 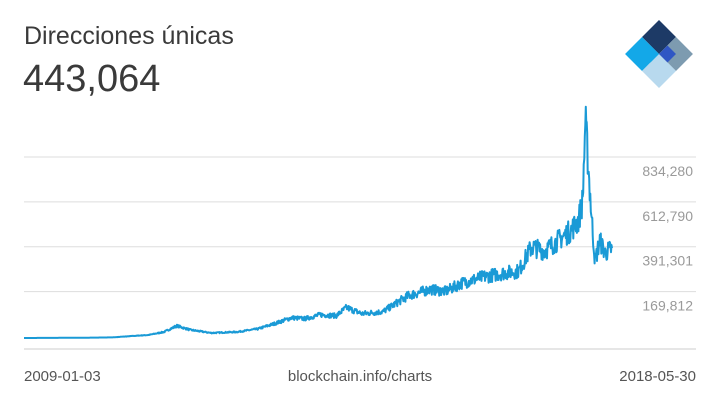 What do you see at coordinates (667, 238) in the screenshot?
I see `y-tick-labels: 169,812 391,301 612,790 834,280` at bounding box center [667, 238].